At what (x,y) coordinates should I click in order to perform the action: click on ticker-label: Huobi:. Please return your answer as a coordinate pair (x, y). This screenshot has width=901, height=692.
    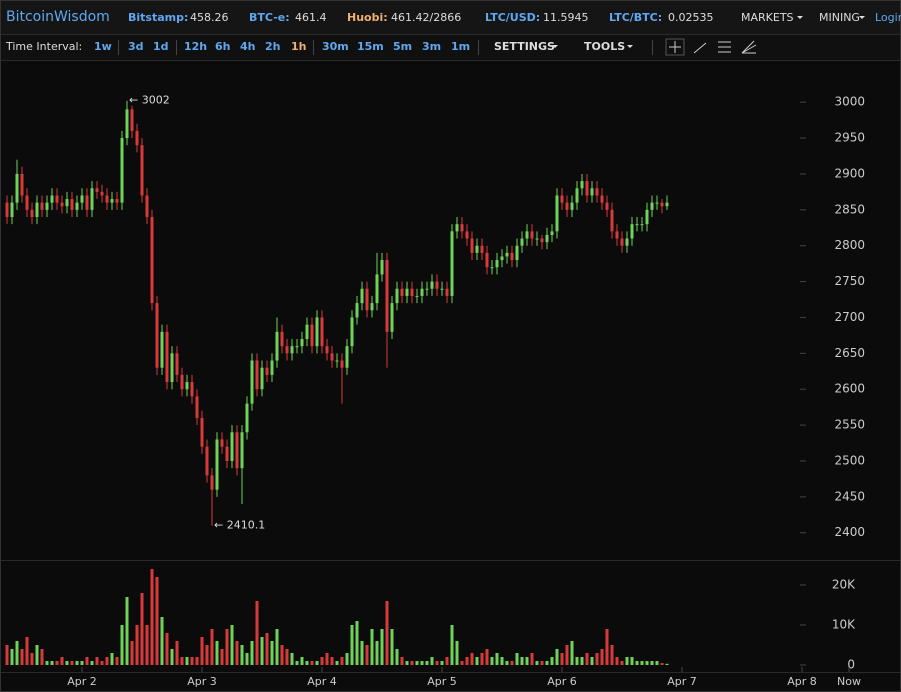
    Looking at the image, I should click on (367, 17).